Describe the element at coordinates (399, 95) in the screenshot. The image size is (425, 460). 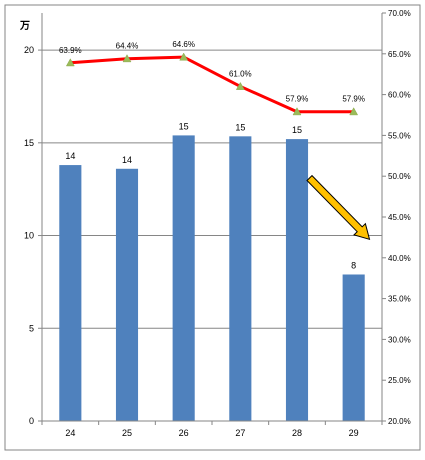
I see `right-tick-label: 60.0%` at that location.